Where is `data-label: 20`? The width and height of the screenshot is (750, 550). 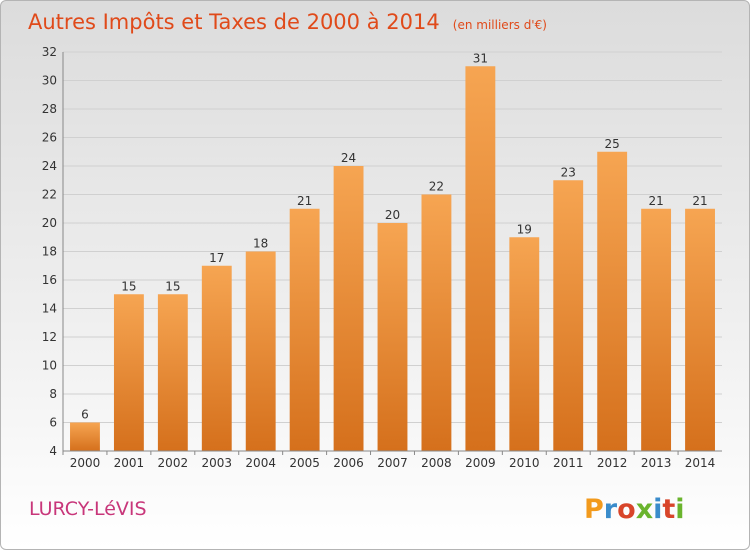 data-label: 20 is located at coordinates (392, 215).